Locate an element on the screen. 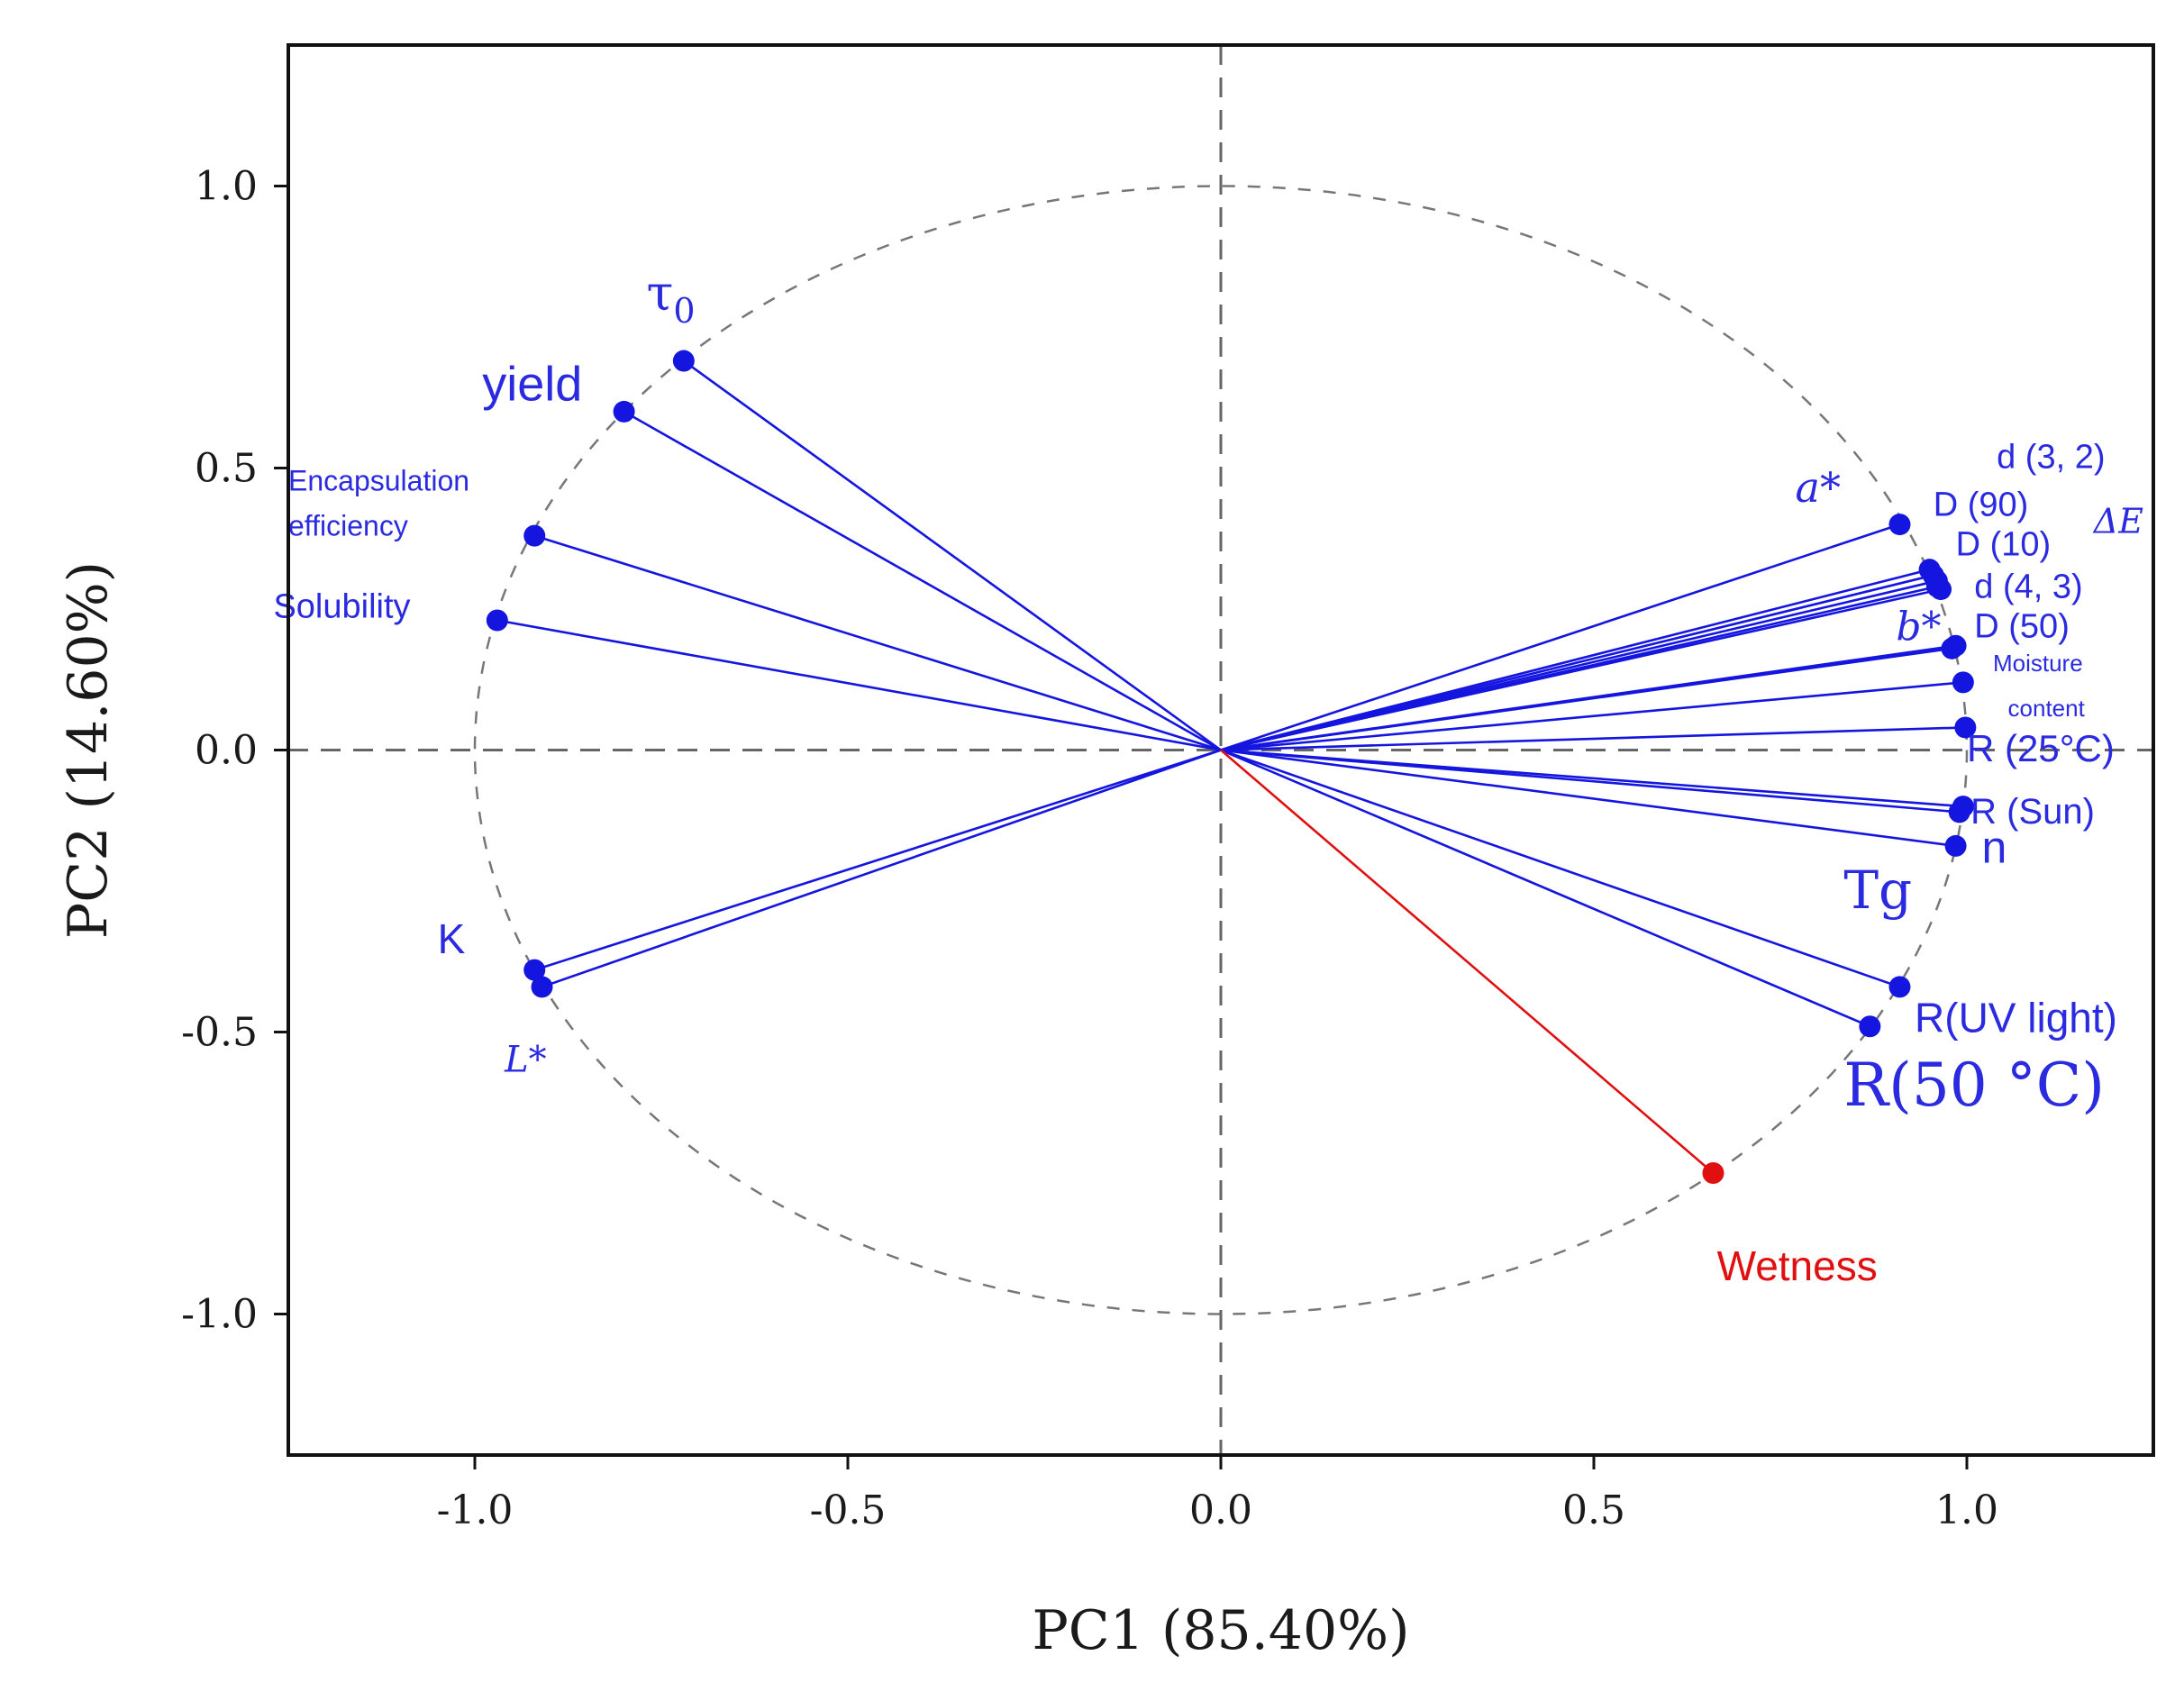 The image size is (2184, 1701). variable-label: R (25°C) is located at coordinates (2041, 748).